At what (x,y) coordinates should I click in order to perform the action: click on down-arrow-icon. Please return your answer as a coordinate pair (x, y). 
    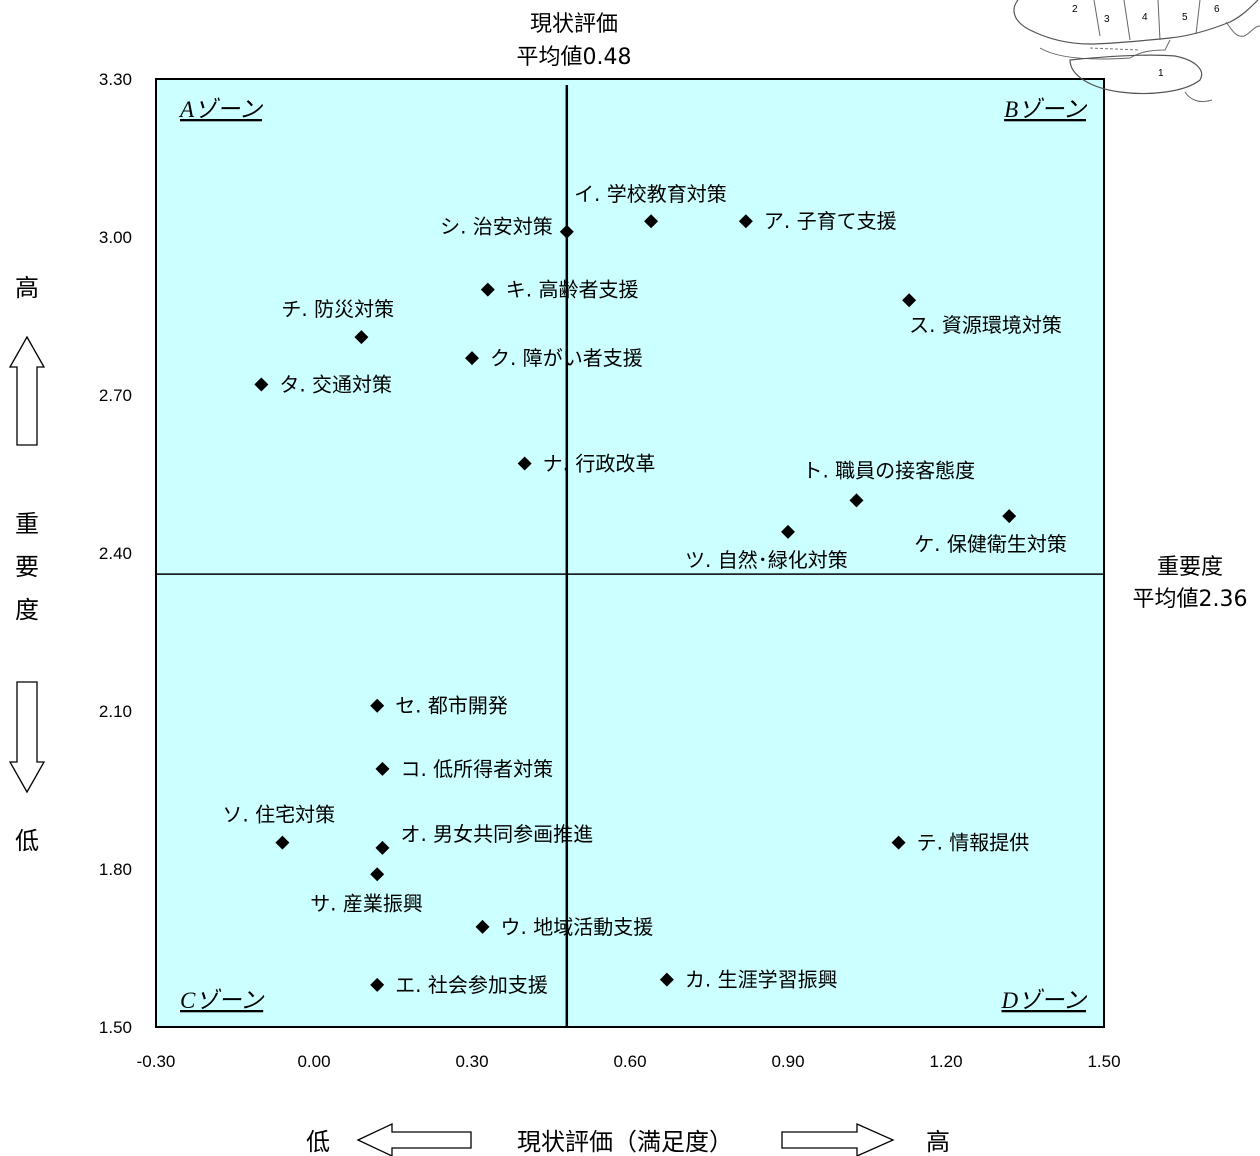
    Looking at the image, I should click on (27, 737).